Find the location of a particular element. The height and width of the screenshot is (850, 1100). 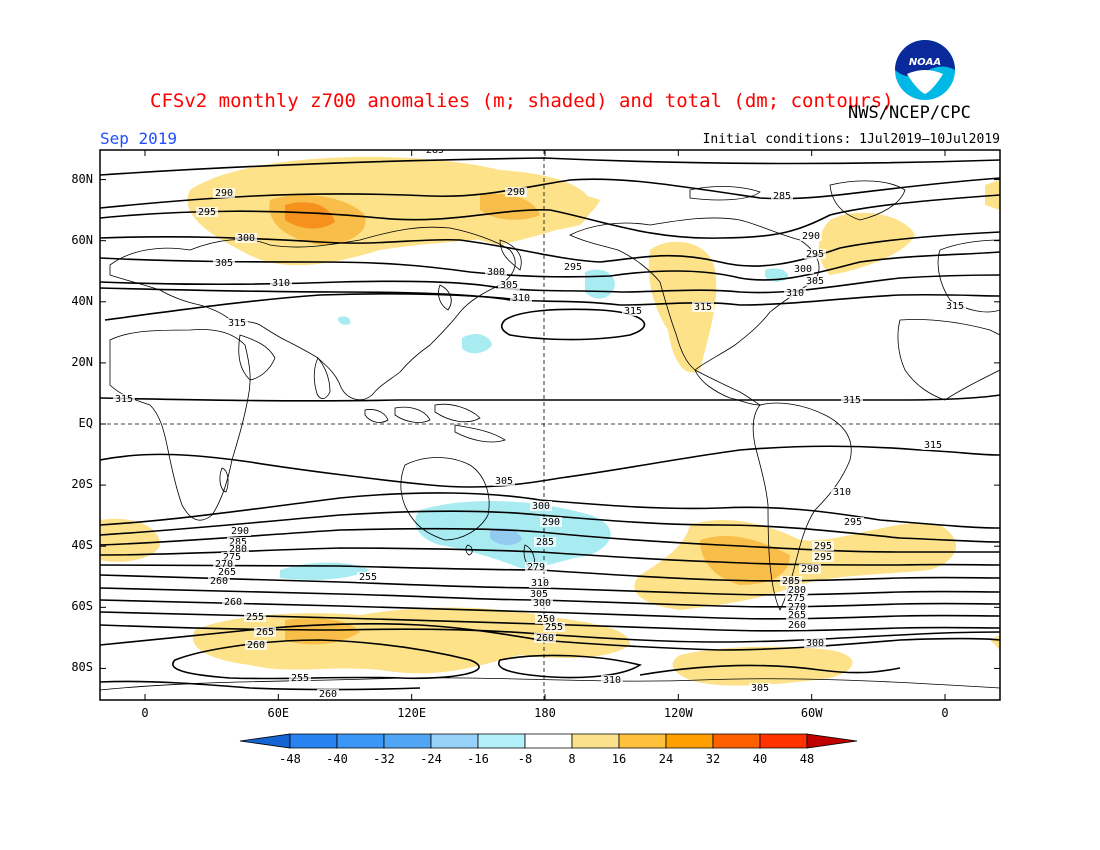

longitude-label: 60W is located at coordinates (811, 713).